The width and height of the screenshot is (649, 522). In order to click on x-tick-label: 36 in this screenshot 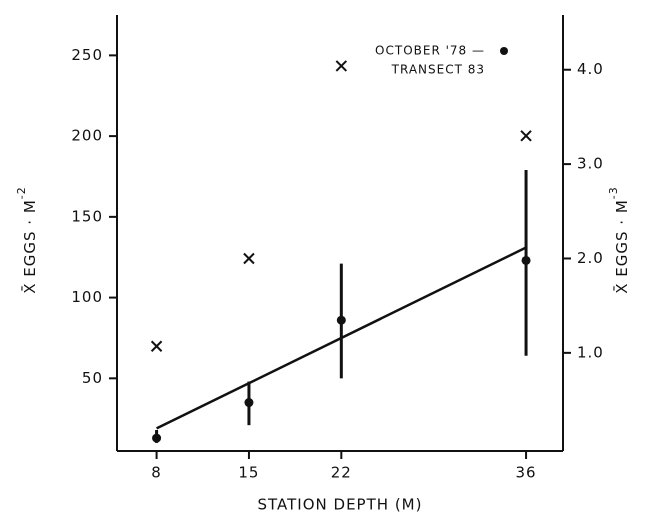, I will do `click(526, 473)`.